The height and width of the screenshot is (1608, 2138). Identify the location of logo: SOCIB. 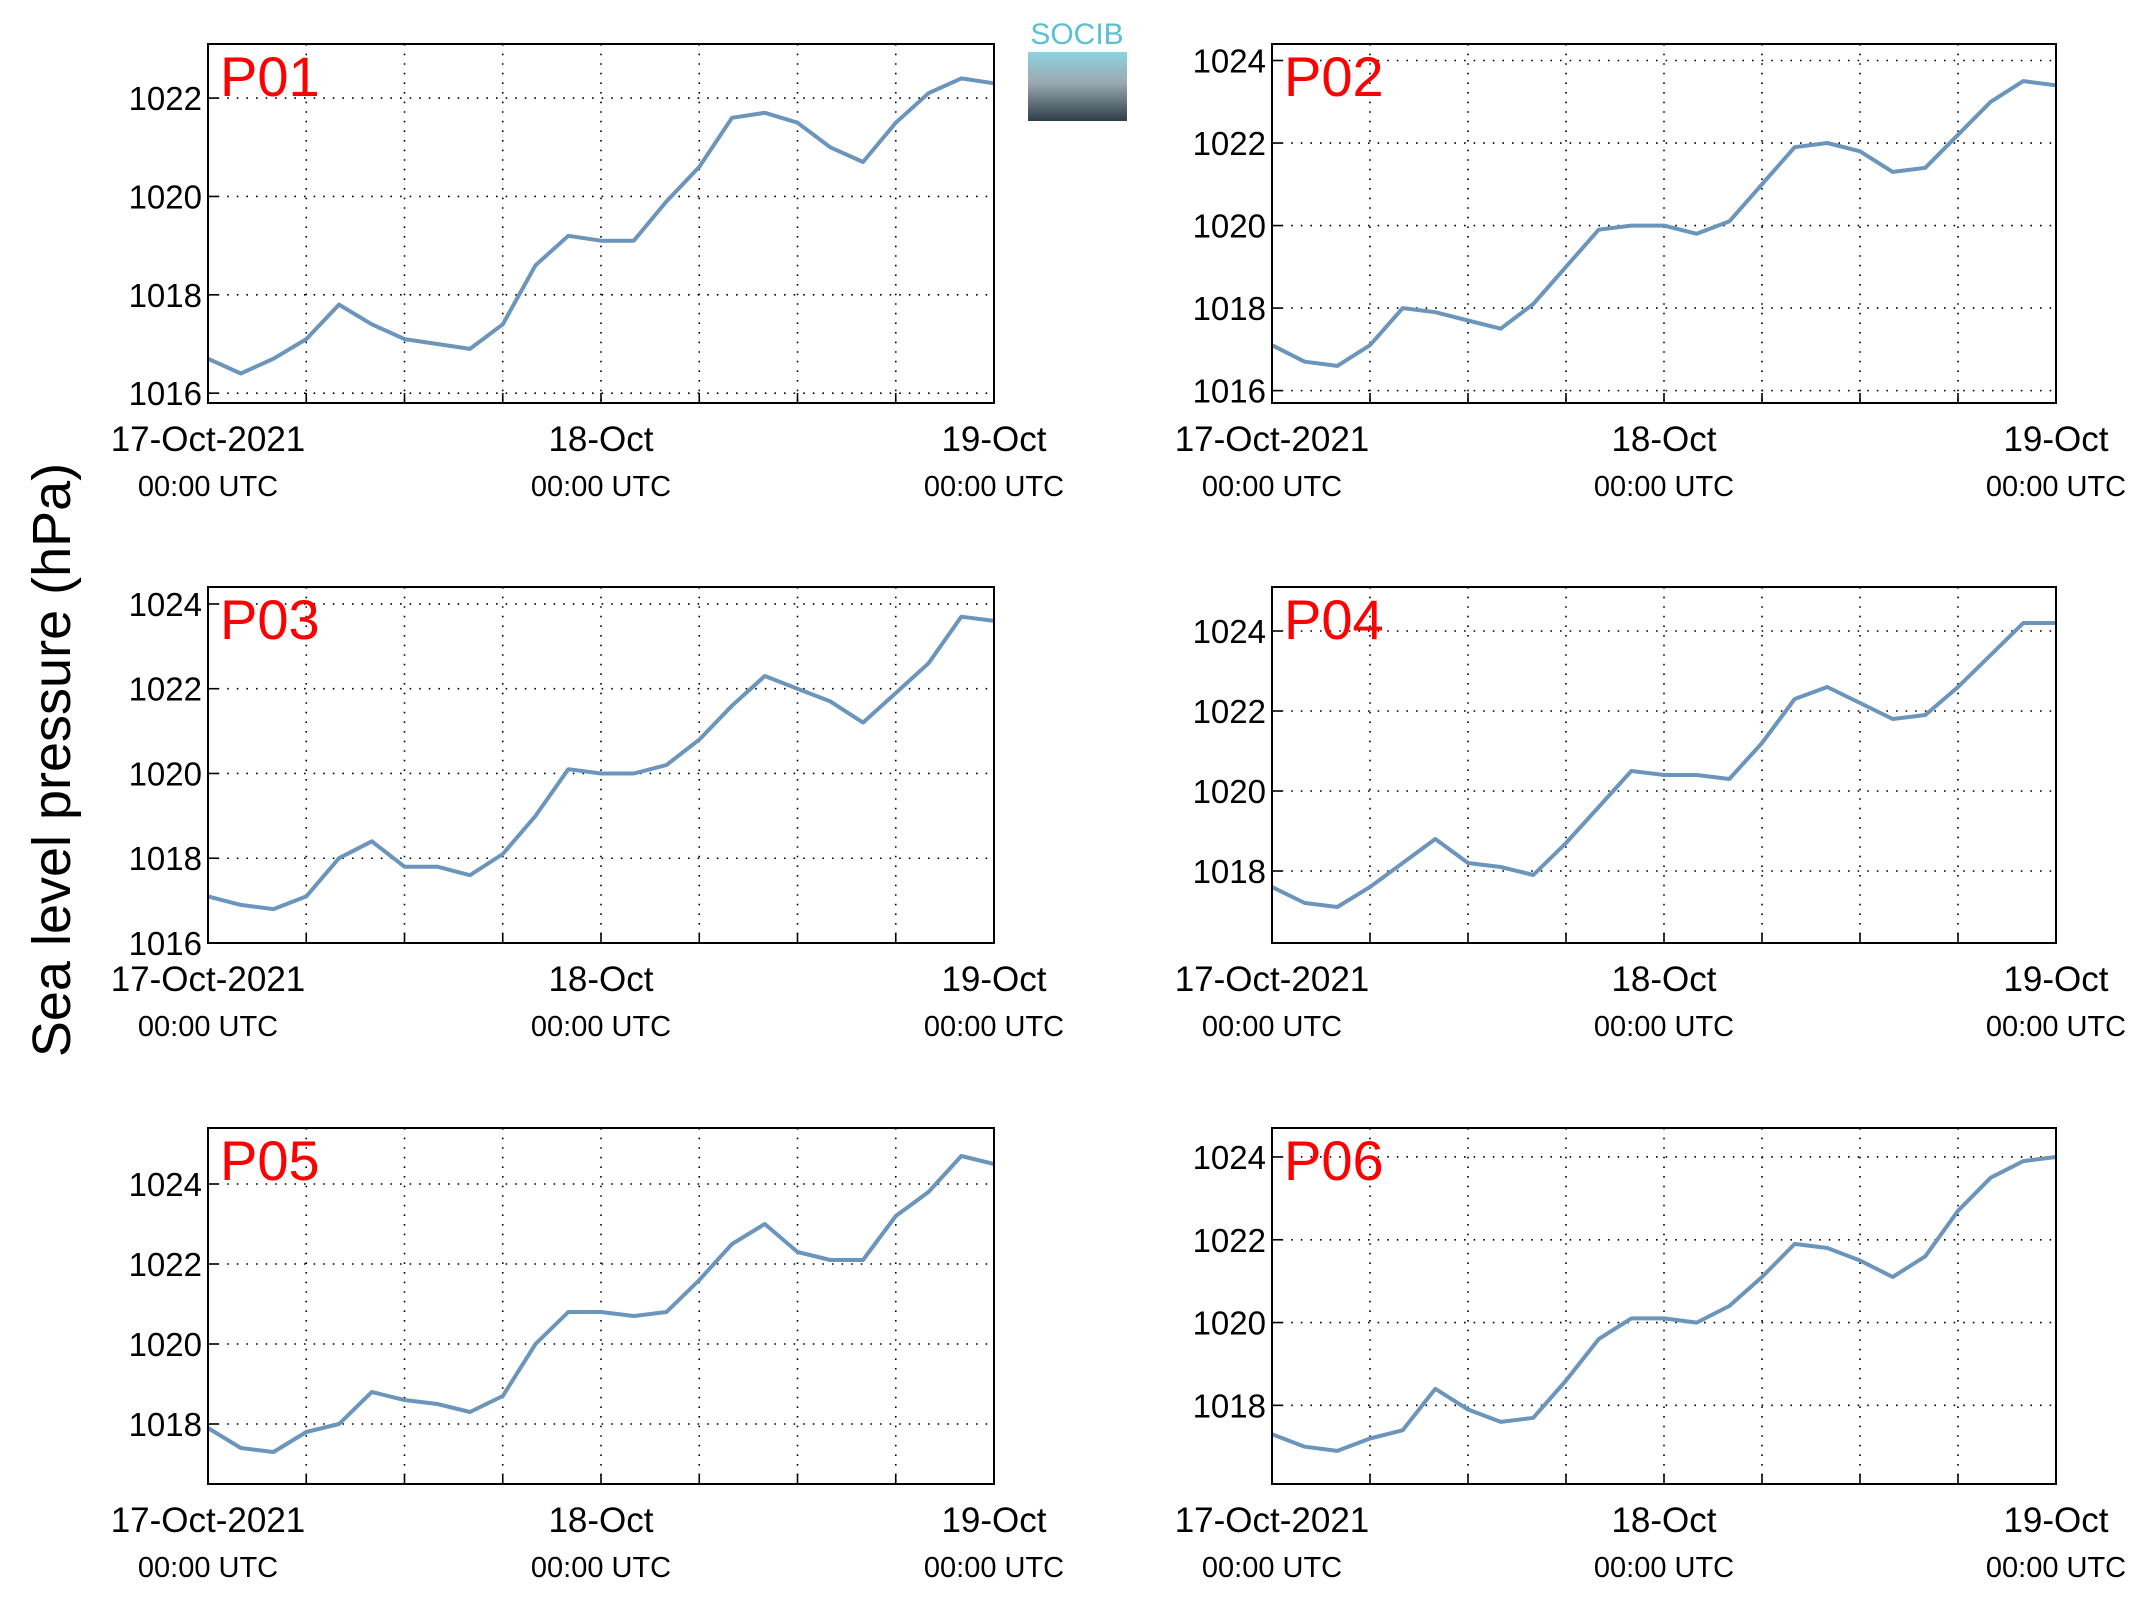
(1077, 69).